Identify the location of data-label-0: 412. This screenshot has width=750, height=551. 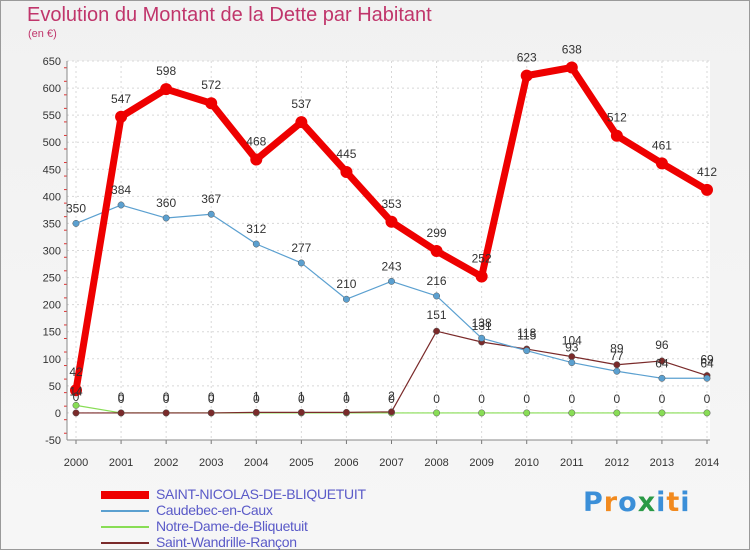
(707, 172).